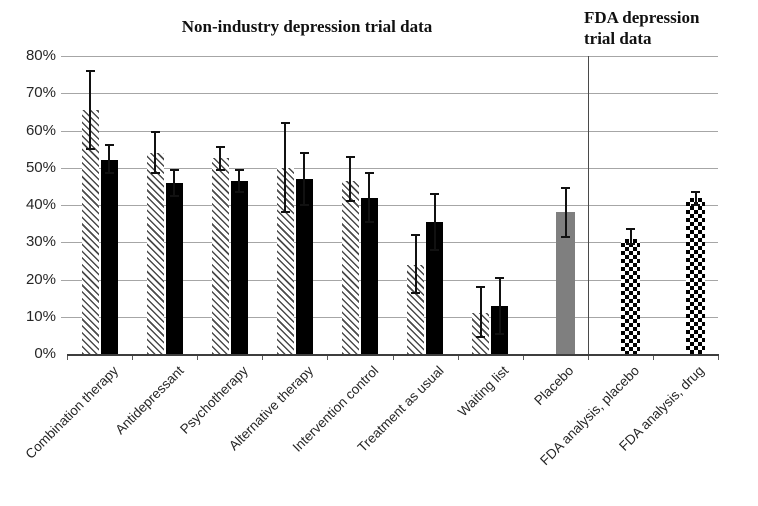  I want to click on y-tick-label: 20%, so click(40, 279).